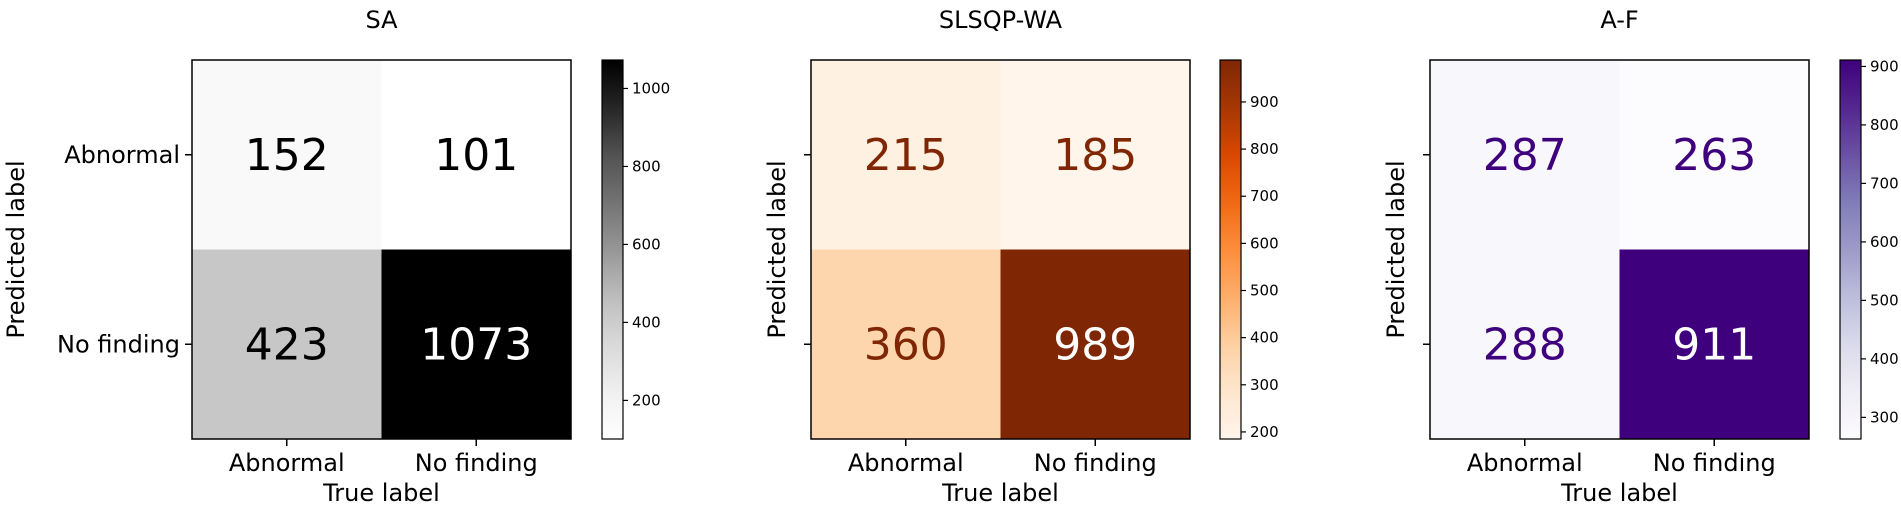 The height and width of the screenshot is (514, 1901). I want to click on cell-value-label: 423, so click(287, 344).